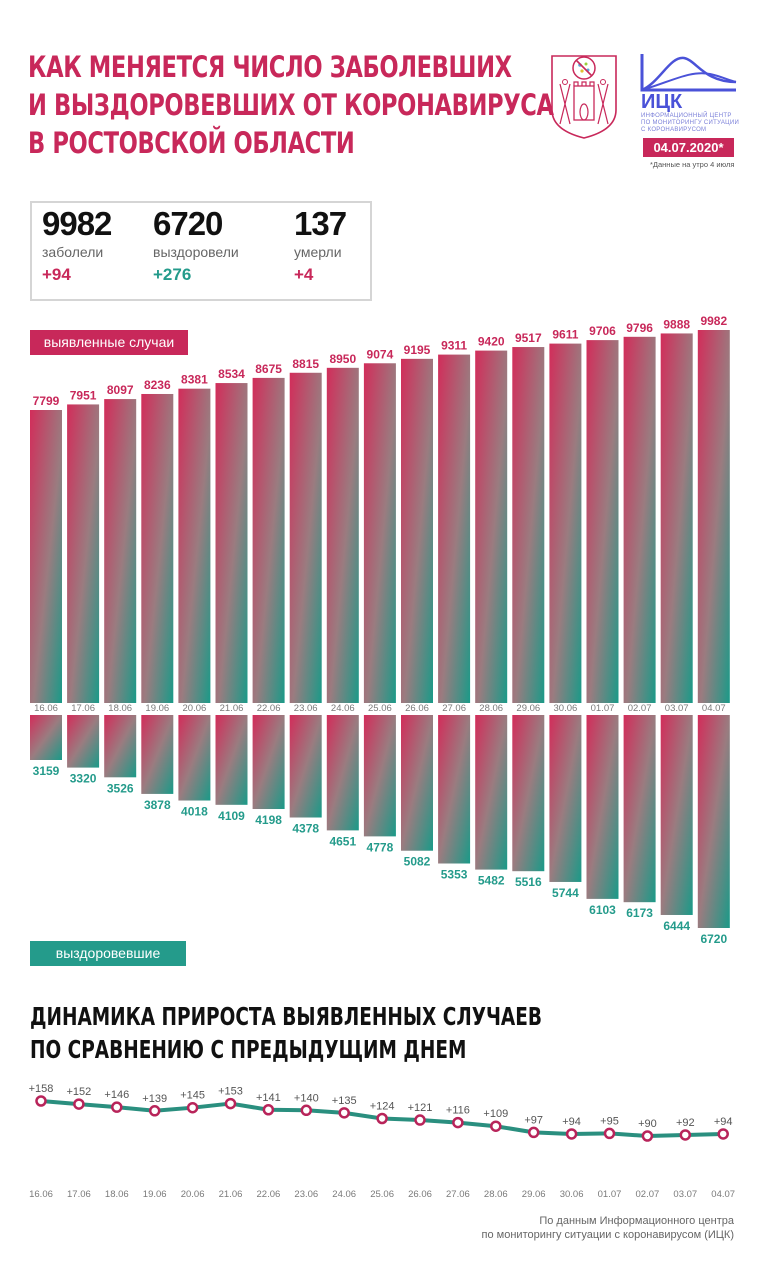 The width and height of the screenshot is (760, 1280). I want to click on recovered-bar-label: 4018, so click(194, 812).